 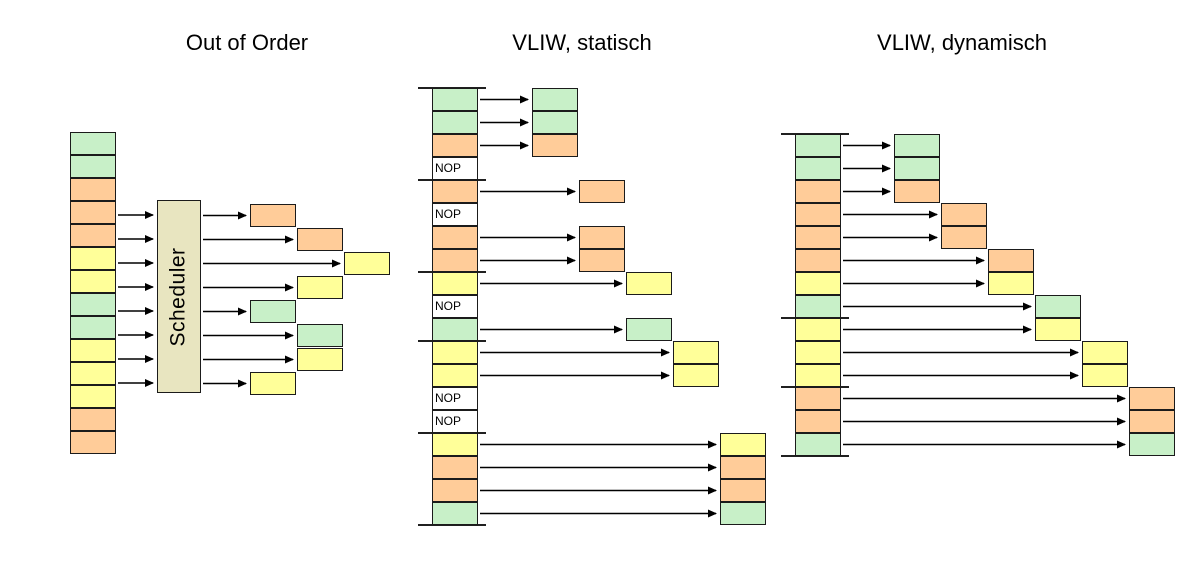 I want to click on scheduler-label: Scheduler, so click(x=178, y=296).